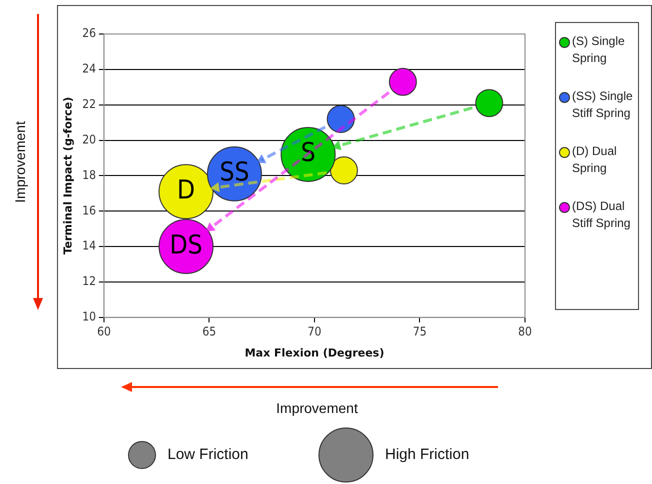 The height and width of the screenshot is (484, 652). What do you see at coordinates (89, 281) in the screenshot?
I see `y-tick-label: 12` at bounding box center [89, 281].